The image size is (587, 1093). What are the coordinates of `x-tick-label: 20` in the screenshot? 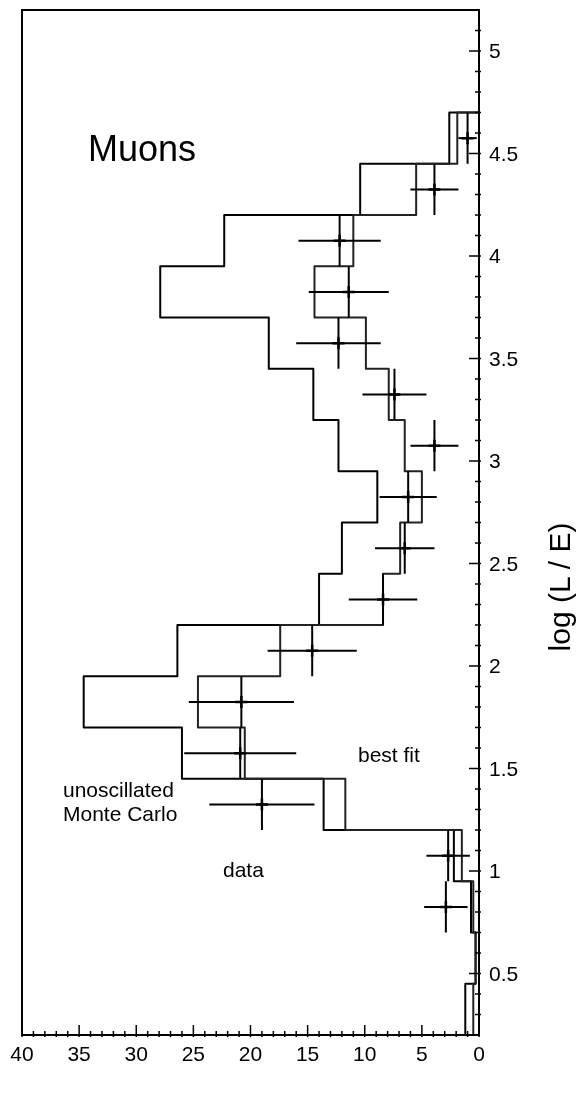 It's located at (250, 1053).